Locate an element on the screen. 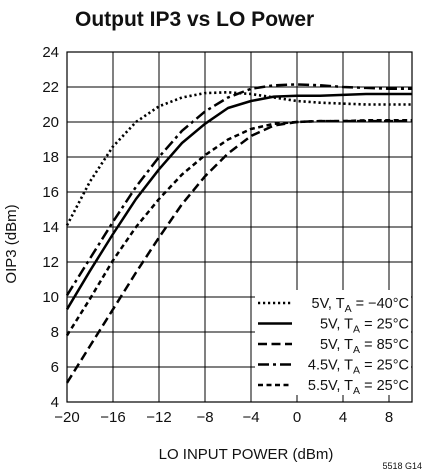  y-tick-label: 12 is located at coordinates (50, 262).